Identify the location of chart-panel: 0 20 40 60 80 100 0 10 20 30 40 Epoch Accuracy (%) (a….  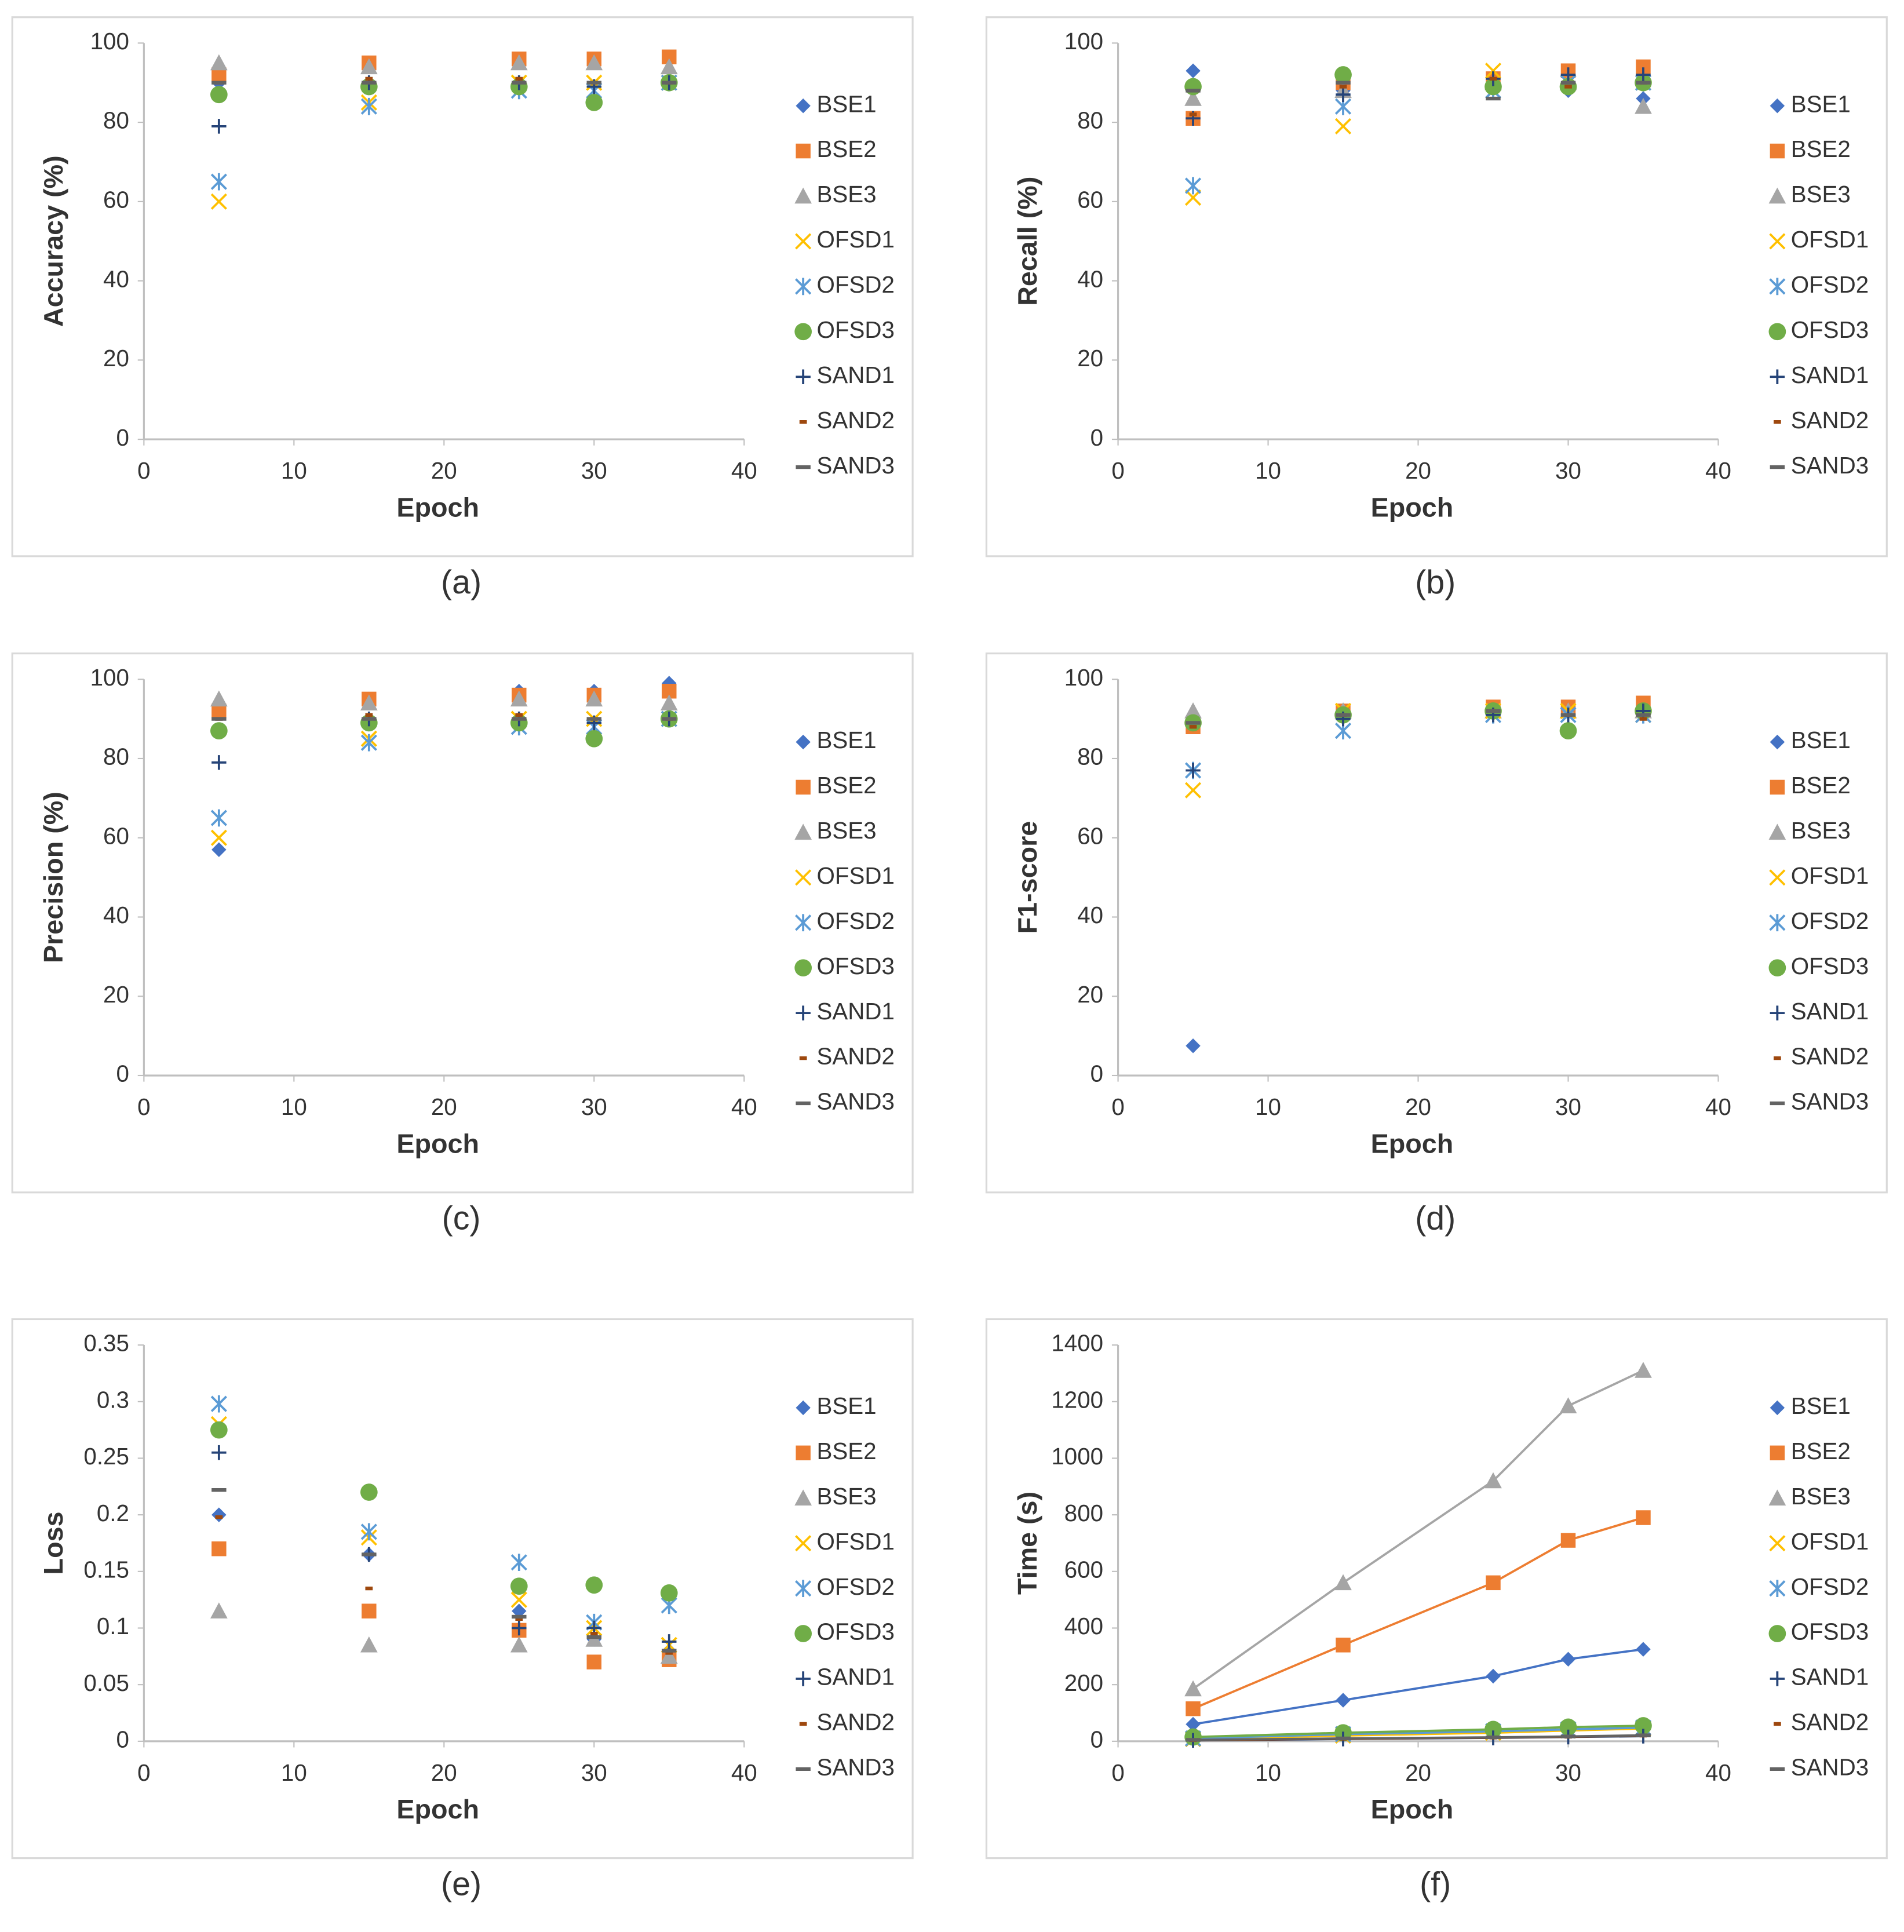
(462, 309).